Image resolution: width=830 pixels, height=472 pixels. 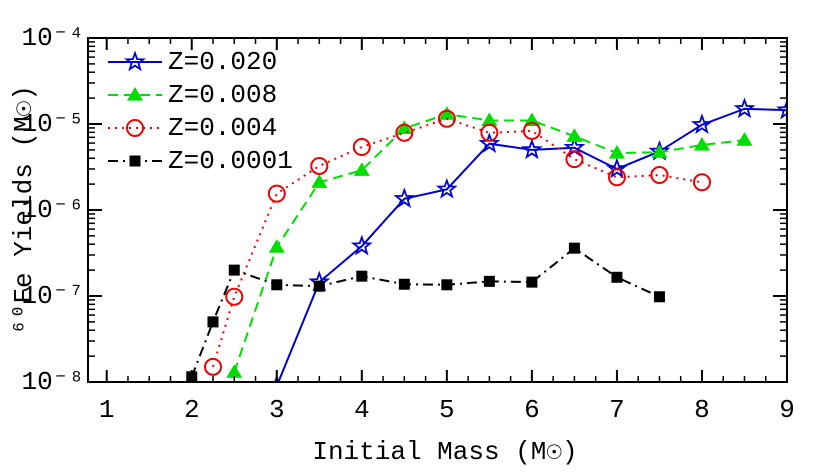 I want to click on x-tick-label: 4, so click(x=362, y=410).